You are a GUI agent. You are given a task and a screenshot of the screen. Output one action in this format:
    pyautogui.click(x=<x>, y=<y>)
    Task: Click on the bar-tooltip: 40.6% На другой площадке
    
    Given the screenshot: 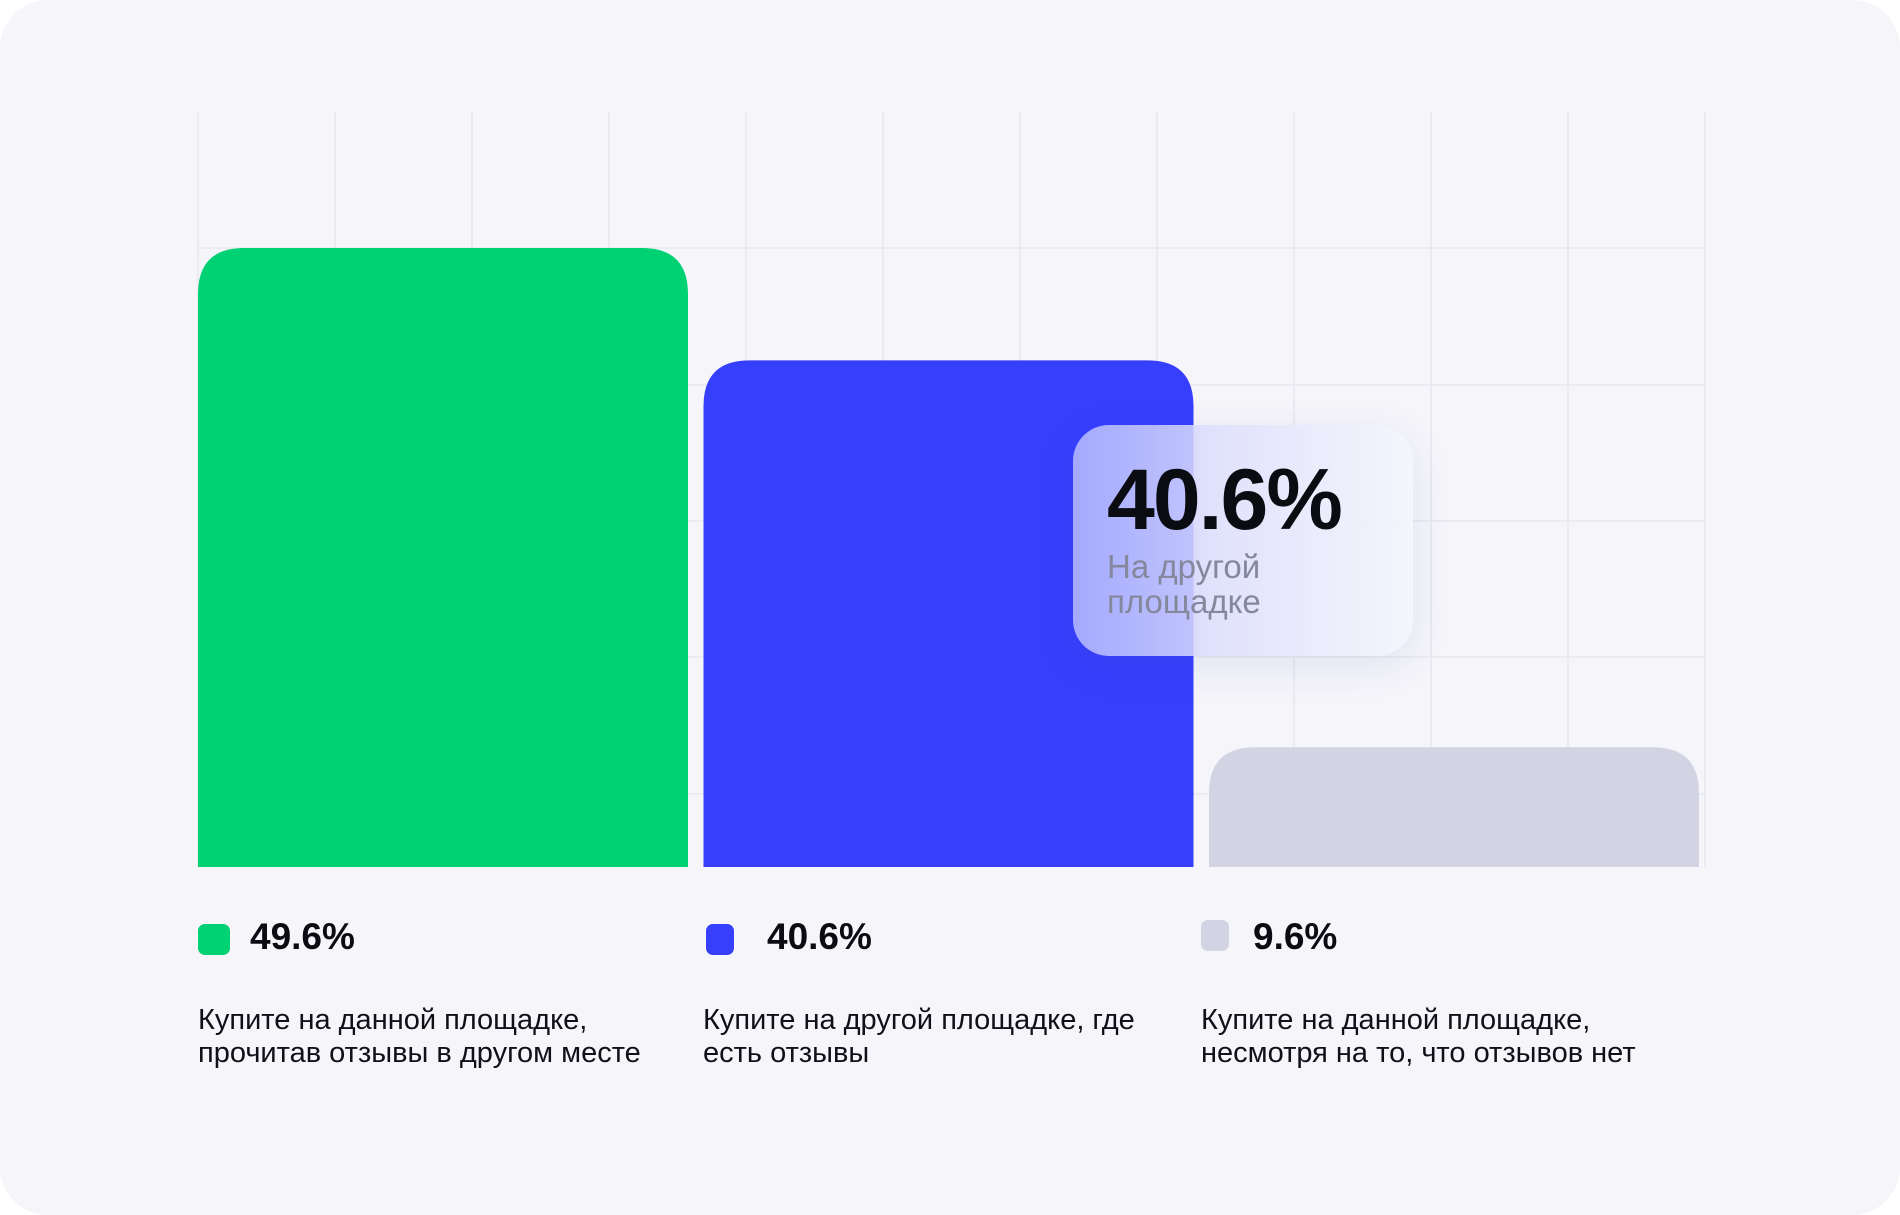 What is the action you would take?
    pyautogui.click(x=1243, y=540)
    